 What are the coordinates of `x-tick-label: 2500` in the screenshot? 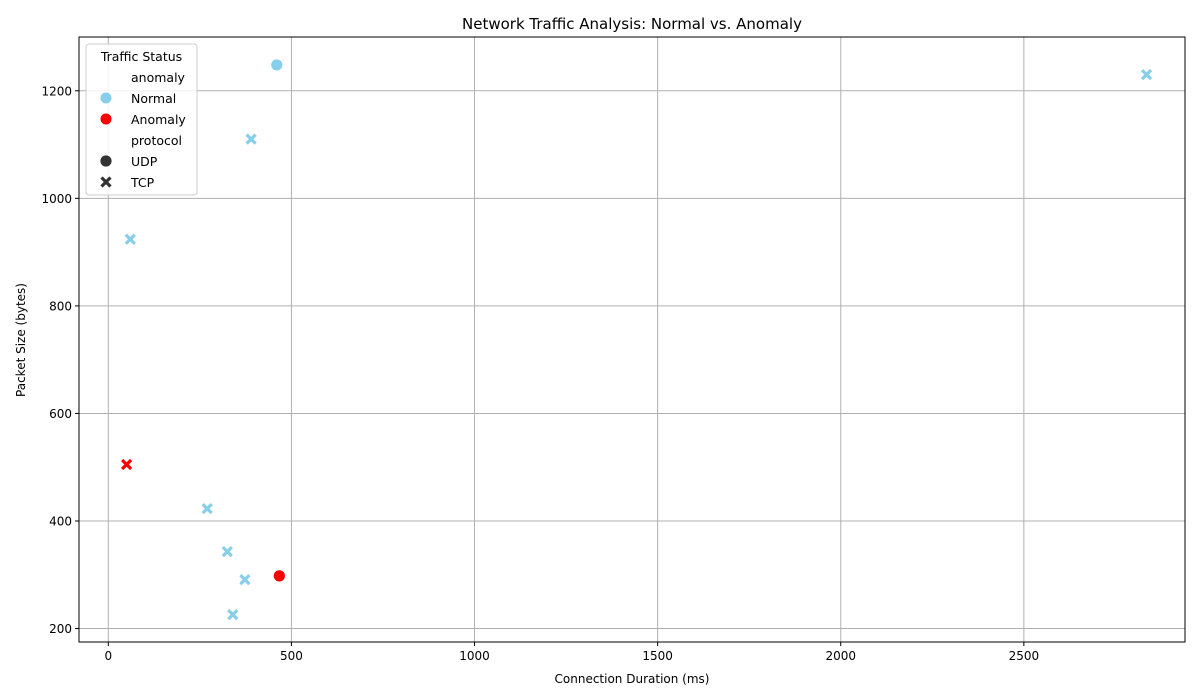 It's located at (1024, 656).